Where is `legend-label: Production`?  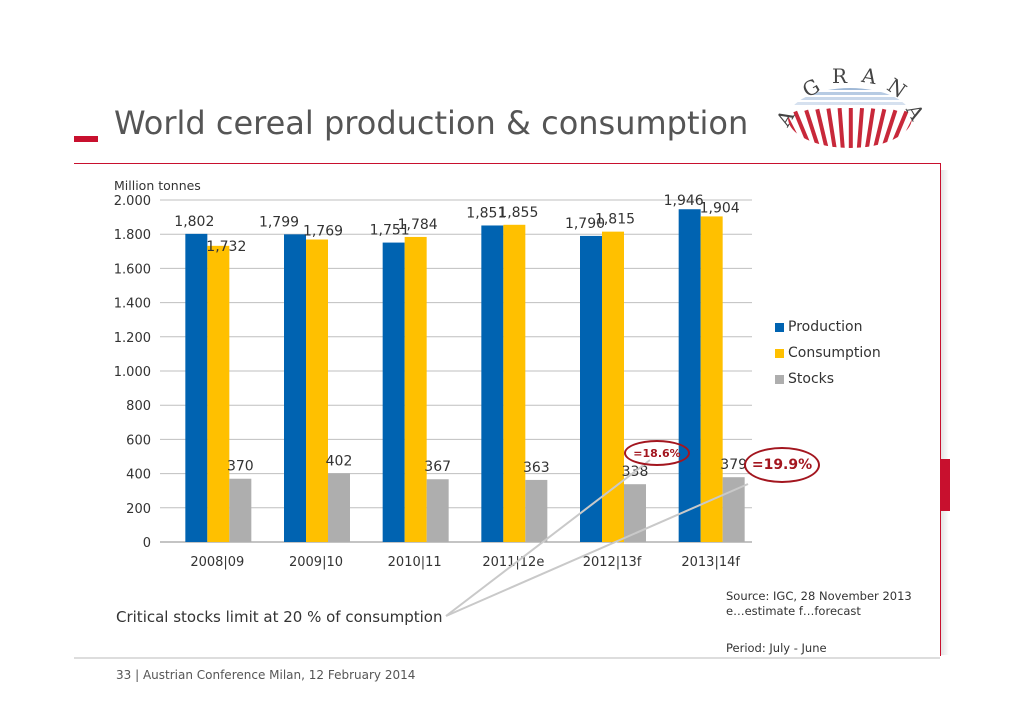 legend-label: Production is located at coordinates (825, 327).